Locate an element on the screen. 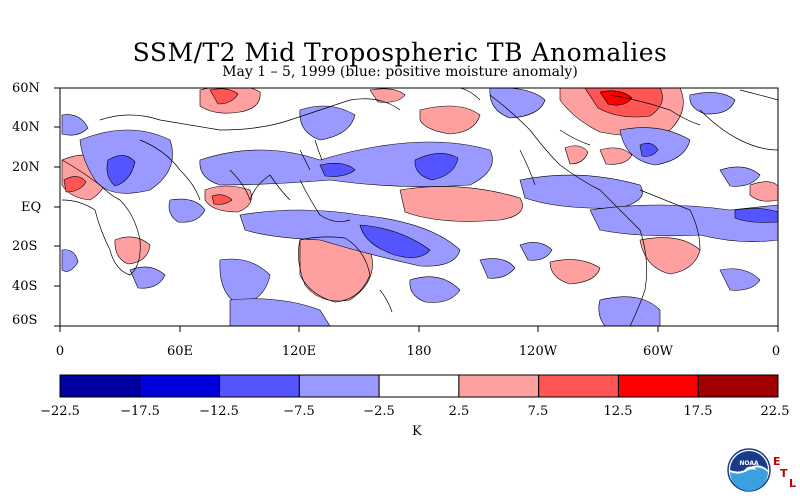 Image resolution: width=800 pixels, height=500 pixels. lon-label-60w: 60W is located at coordinates (658, 351).